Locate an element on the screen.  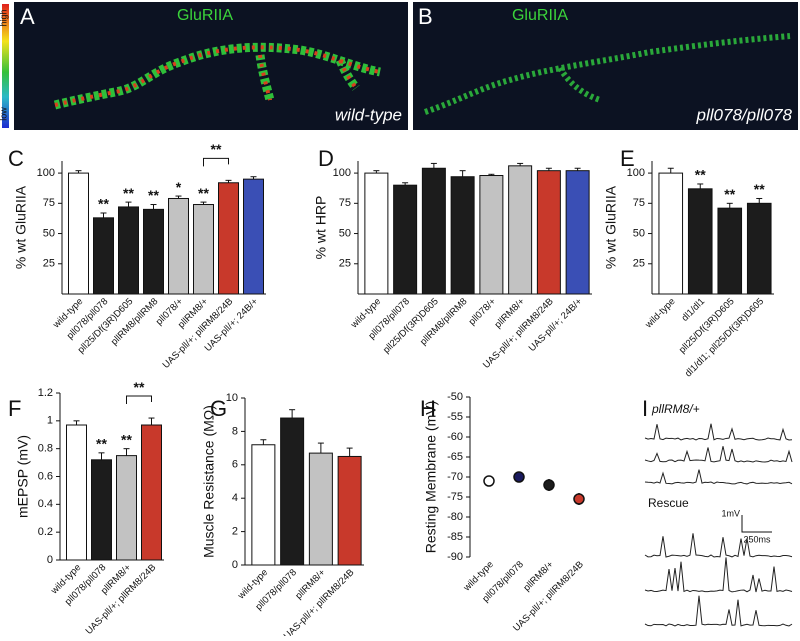
y-axis-label: mEPSP (mV) is located at coordinates (23, 476).